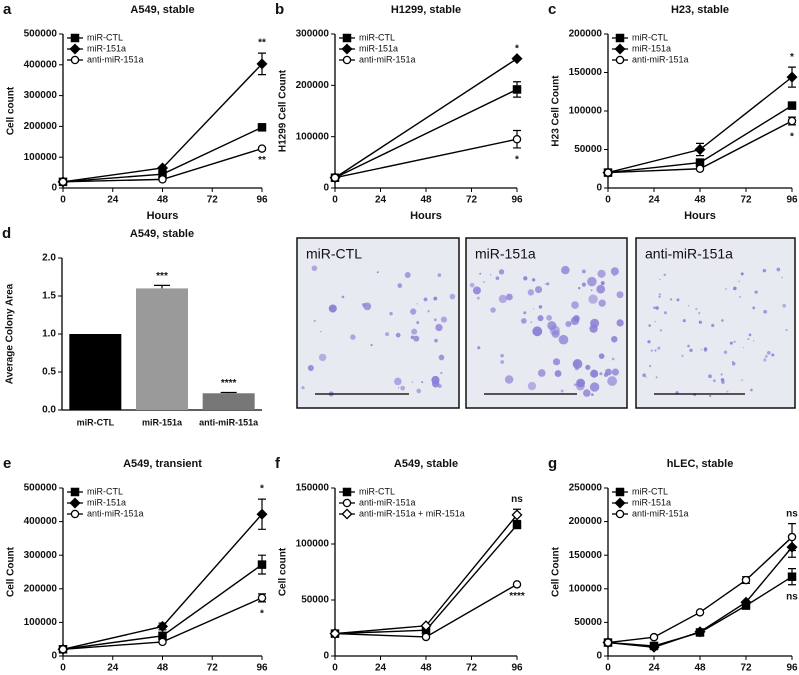  I want to click on y-tick-label: 250000, so click(586, 488).